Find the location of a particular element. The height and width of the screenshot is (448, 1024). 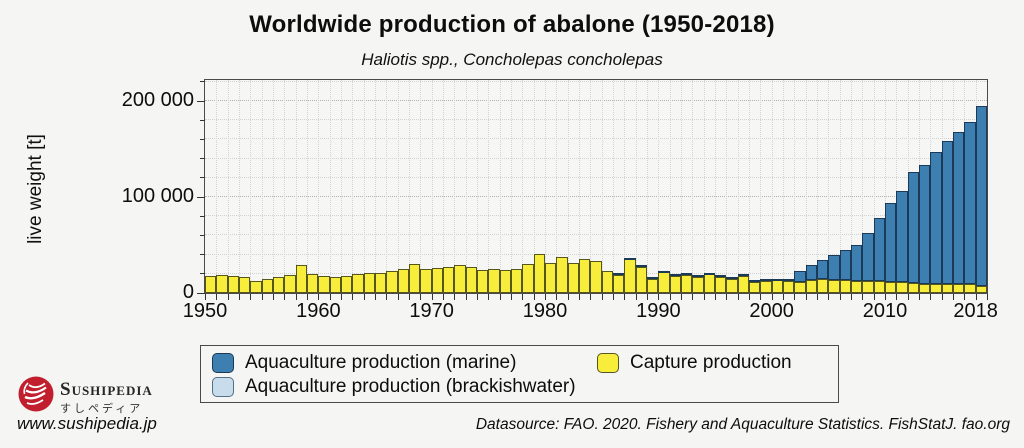

bar-aquaculture-marine-1990 is located at coordinates (664, 271).